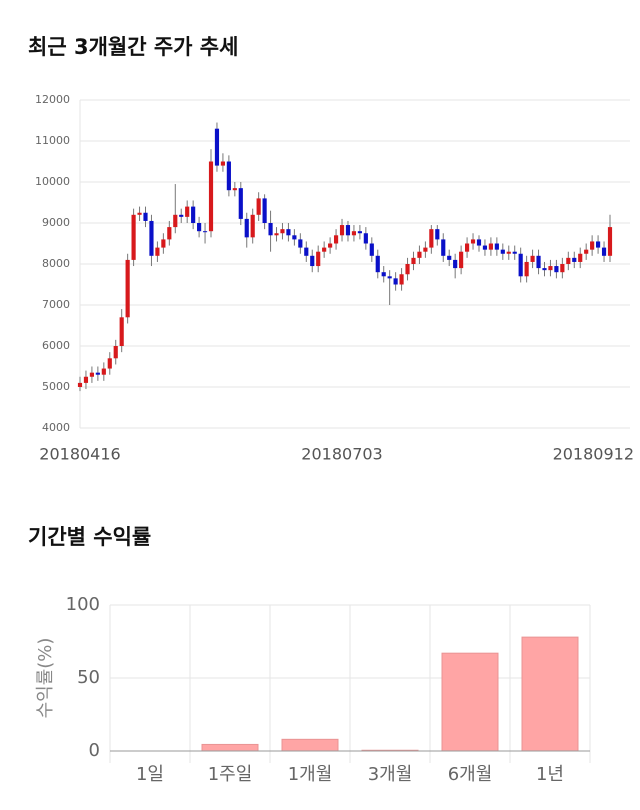  Describe the element at coordinates (56, 345) in the screenshot. I see `y-tick-label: 6000` at that location.